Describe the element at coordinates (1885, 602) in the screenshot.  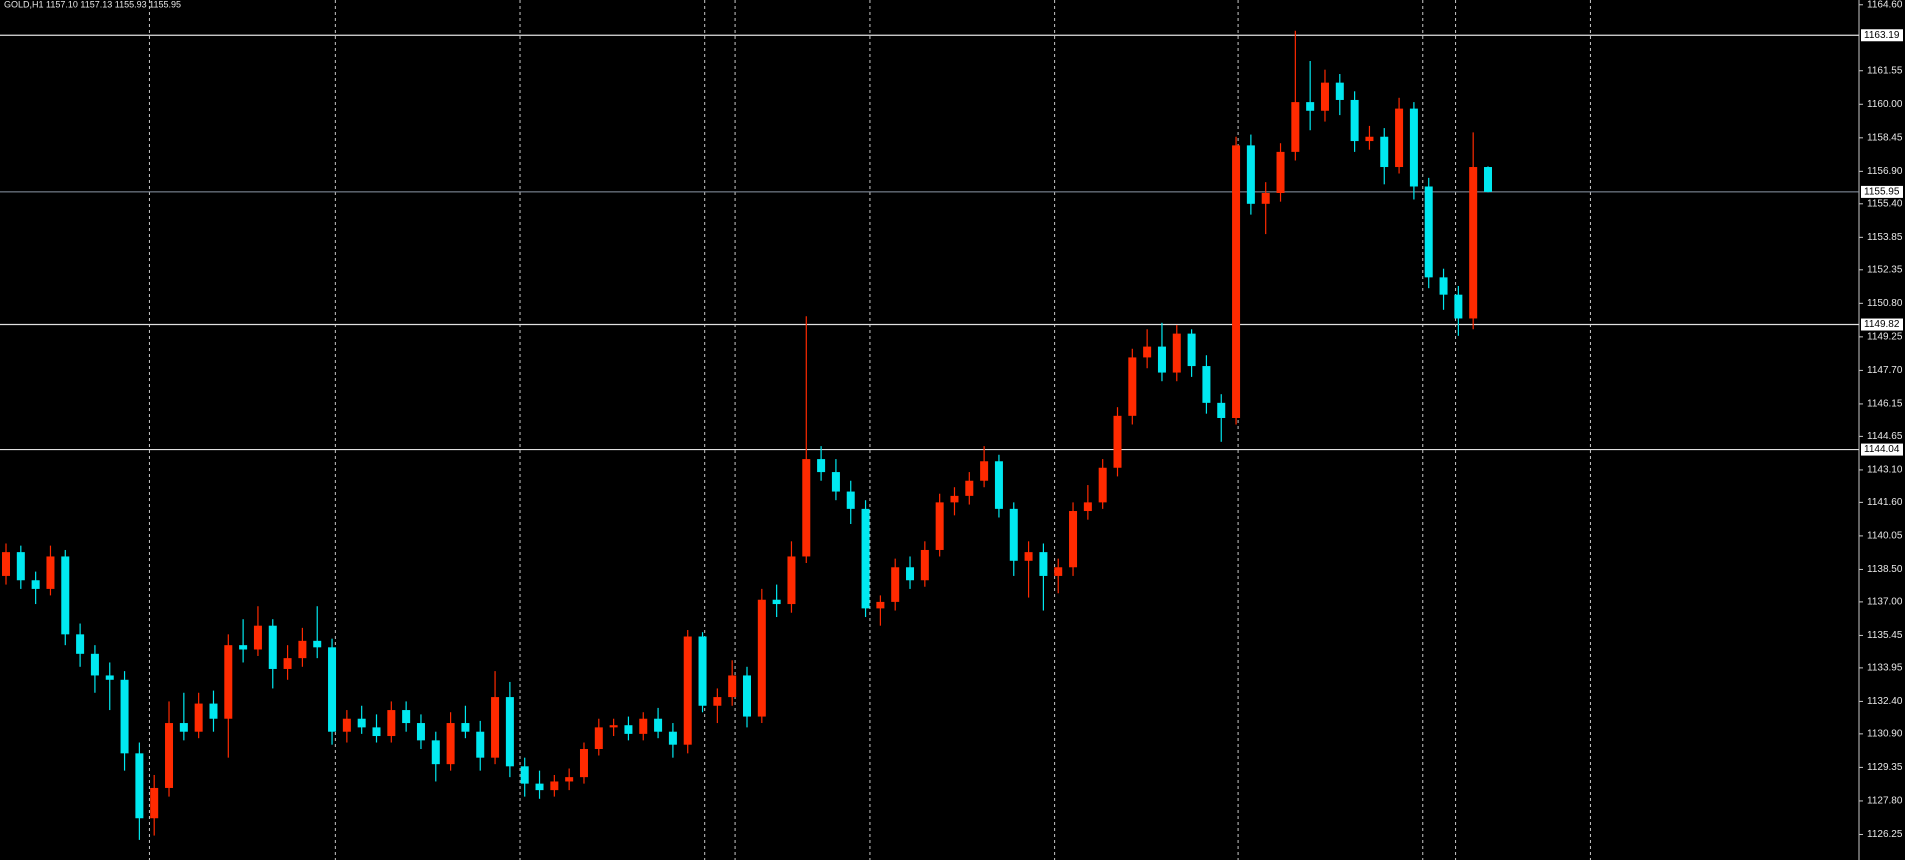
I see `y-tick-label: 1137.00` at that location.